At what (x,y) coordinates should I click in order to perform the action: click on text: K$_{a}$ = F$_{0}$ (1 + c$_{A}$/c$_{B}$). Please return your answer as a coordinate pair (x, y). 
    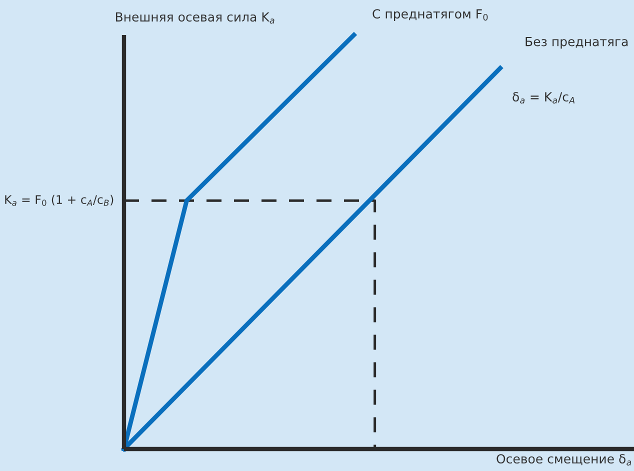
    Looking at the image, I should click on (59, 200).